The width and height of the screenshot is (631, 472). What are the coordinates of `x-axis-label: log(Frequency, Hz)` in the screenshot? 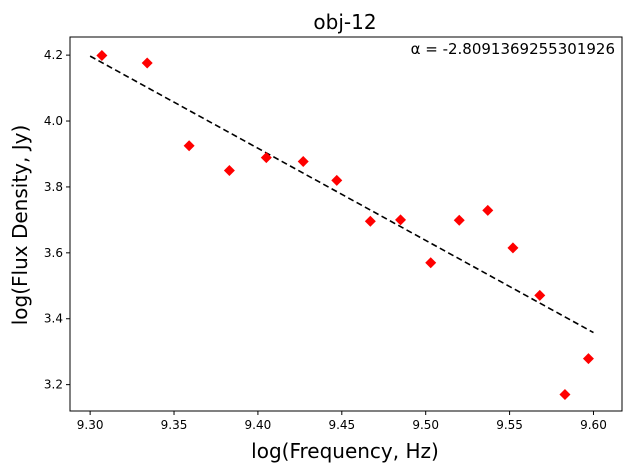 It's located at (345, 451).